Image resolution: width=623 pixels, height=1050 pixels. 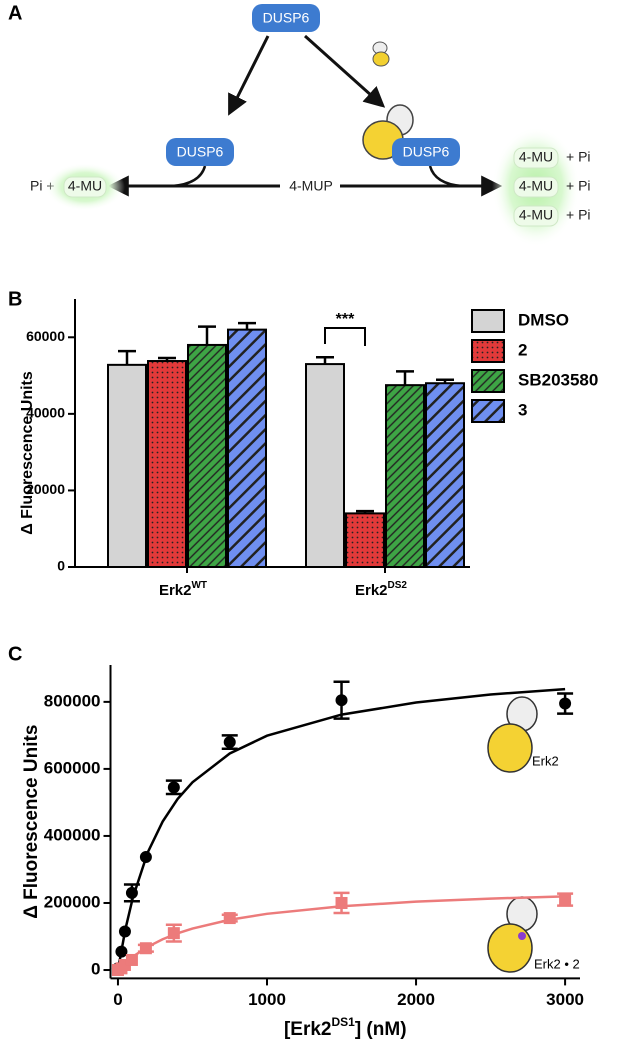 I want to click on significance-bracket, so click(x=345, y=336).